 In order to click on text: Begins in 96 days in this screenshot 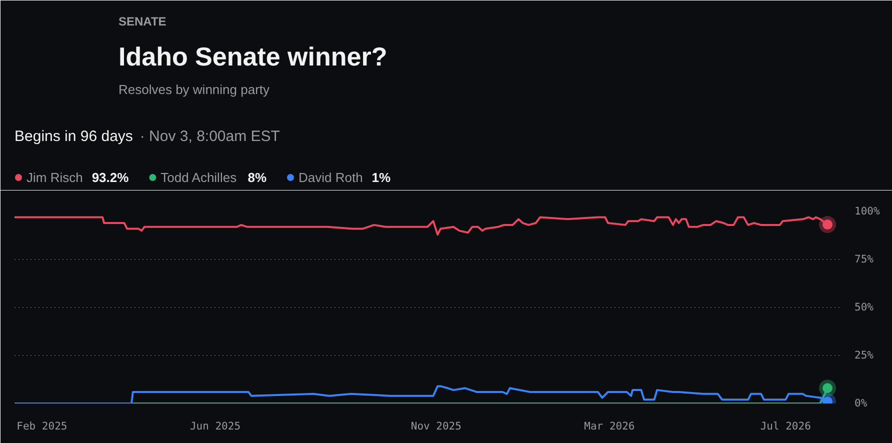, I will do `click(73, 136)`.